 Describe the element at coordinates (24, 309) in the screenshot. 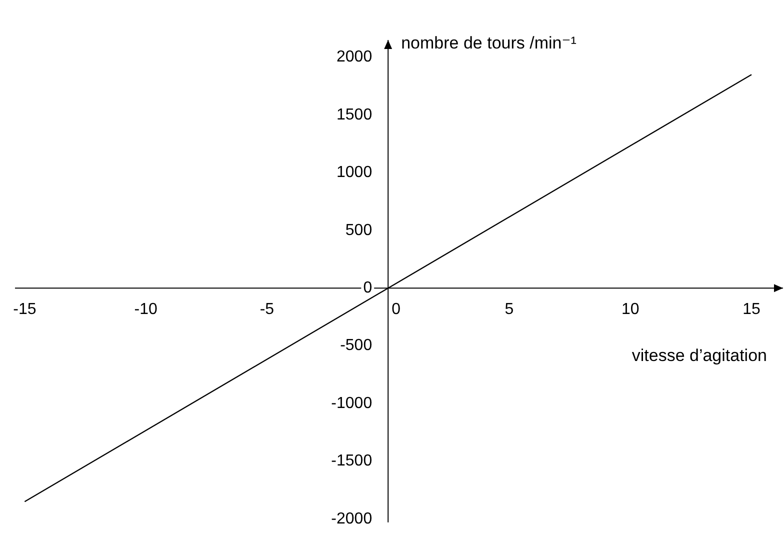

I see `x-tick-label: -15` at that location.